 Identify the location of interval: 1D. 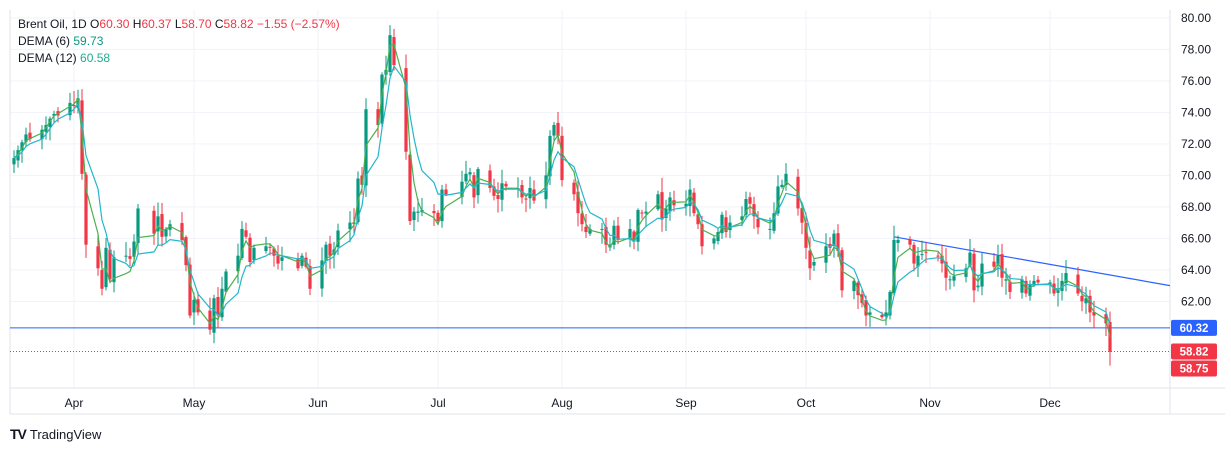
(79, 24).